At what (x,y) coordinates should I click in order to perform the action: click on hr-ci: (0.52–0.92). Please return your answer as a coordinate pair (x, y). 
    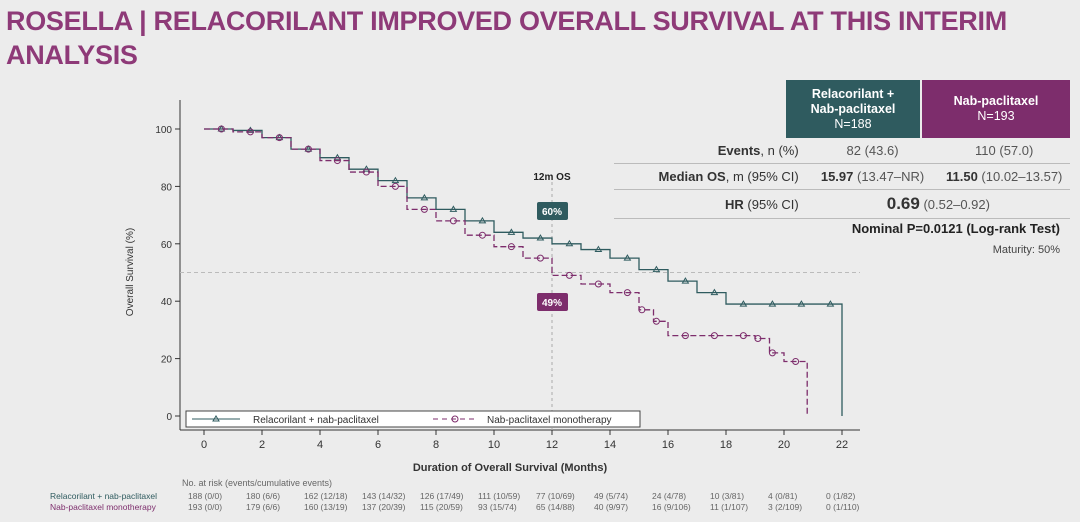
    Looking at the image, I should click on (954, 204).